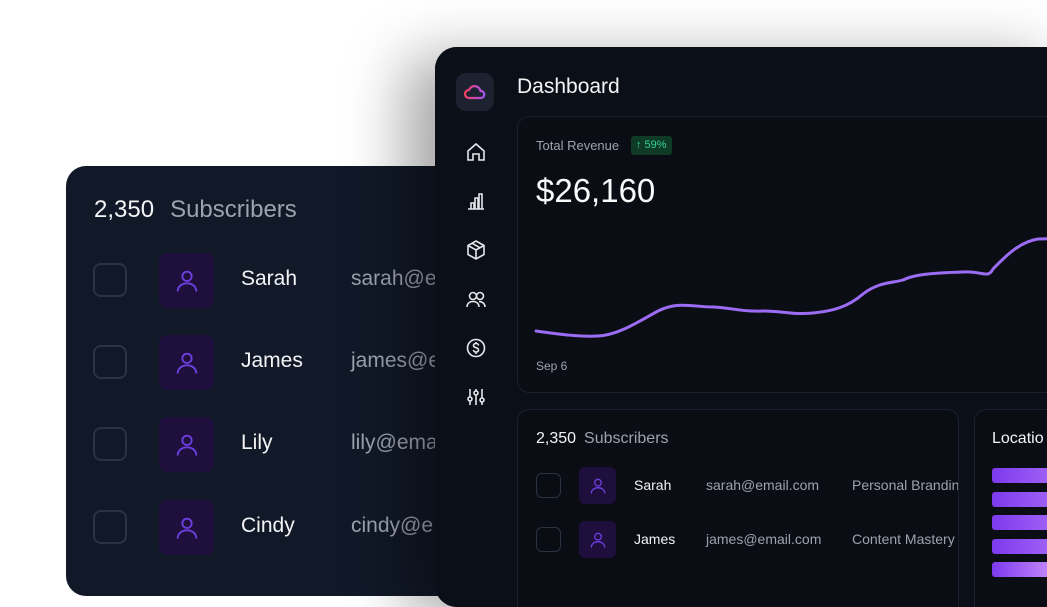 This screenshot has width=1047, height=607. What do you see at coordinates (903, 539) in the screenshot?
I see `subscriber-course: Content Mastery` at bounding box center [903, 539].